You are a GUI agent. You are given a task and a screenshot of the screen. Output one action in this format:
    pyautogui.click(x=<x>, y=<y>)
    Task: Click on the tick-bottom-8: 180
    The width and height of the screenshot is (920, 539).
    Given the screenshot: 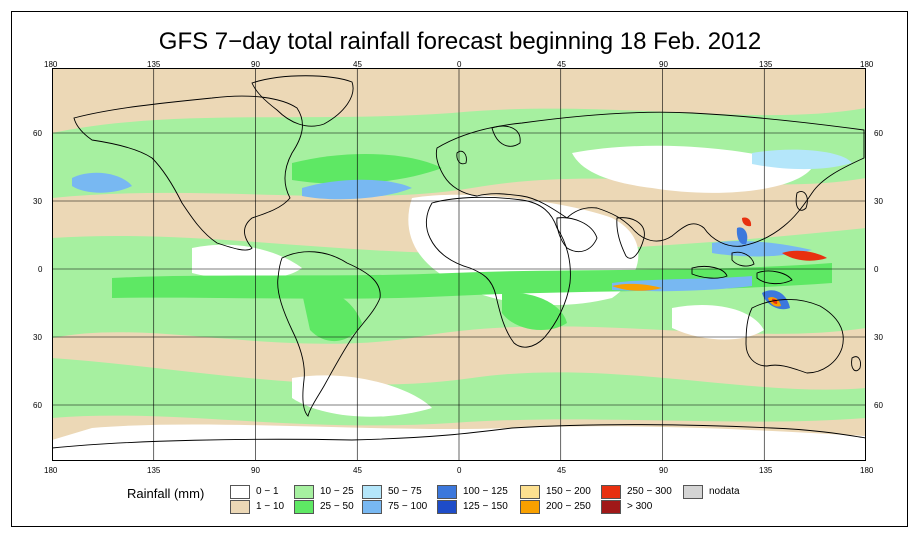 What is the action you would take?
    pyautogui.click(x=867, y=470)
    